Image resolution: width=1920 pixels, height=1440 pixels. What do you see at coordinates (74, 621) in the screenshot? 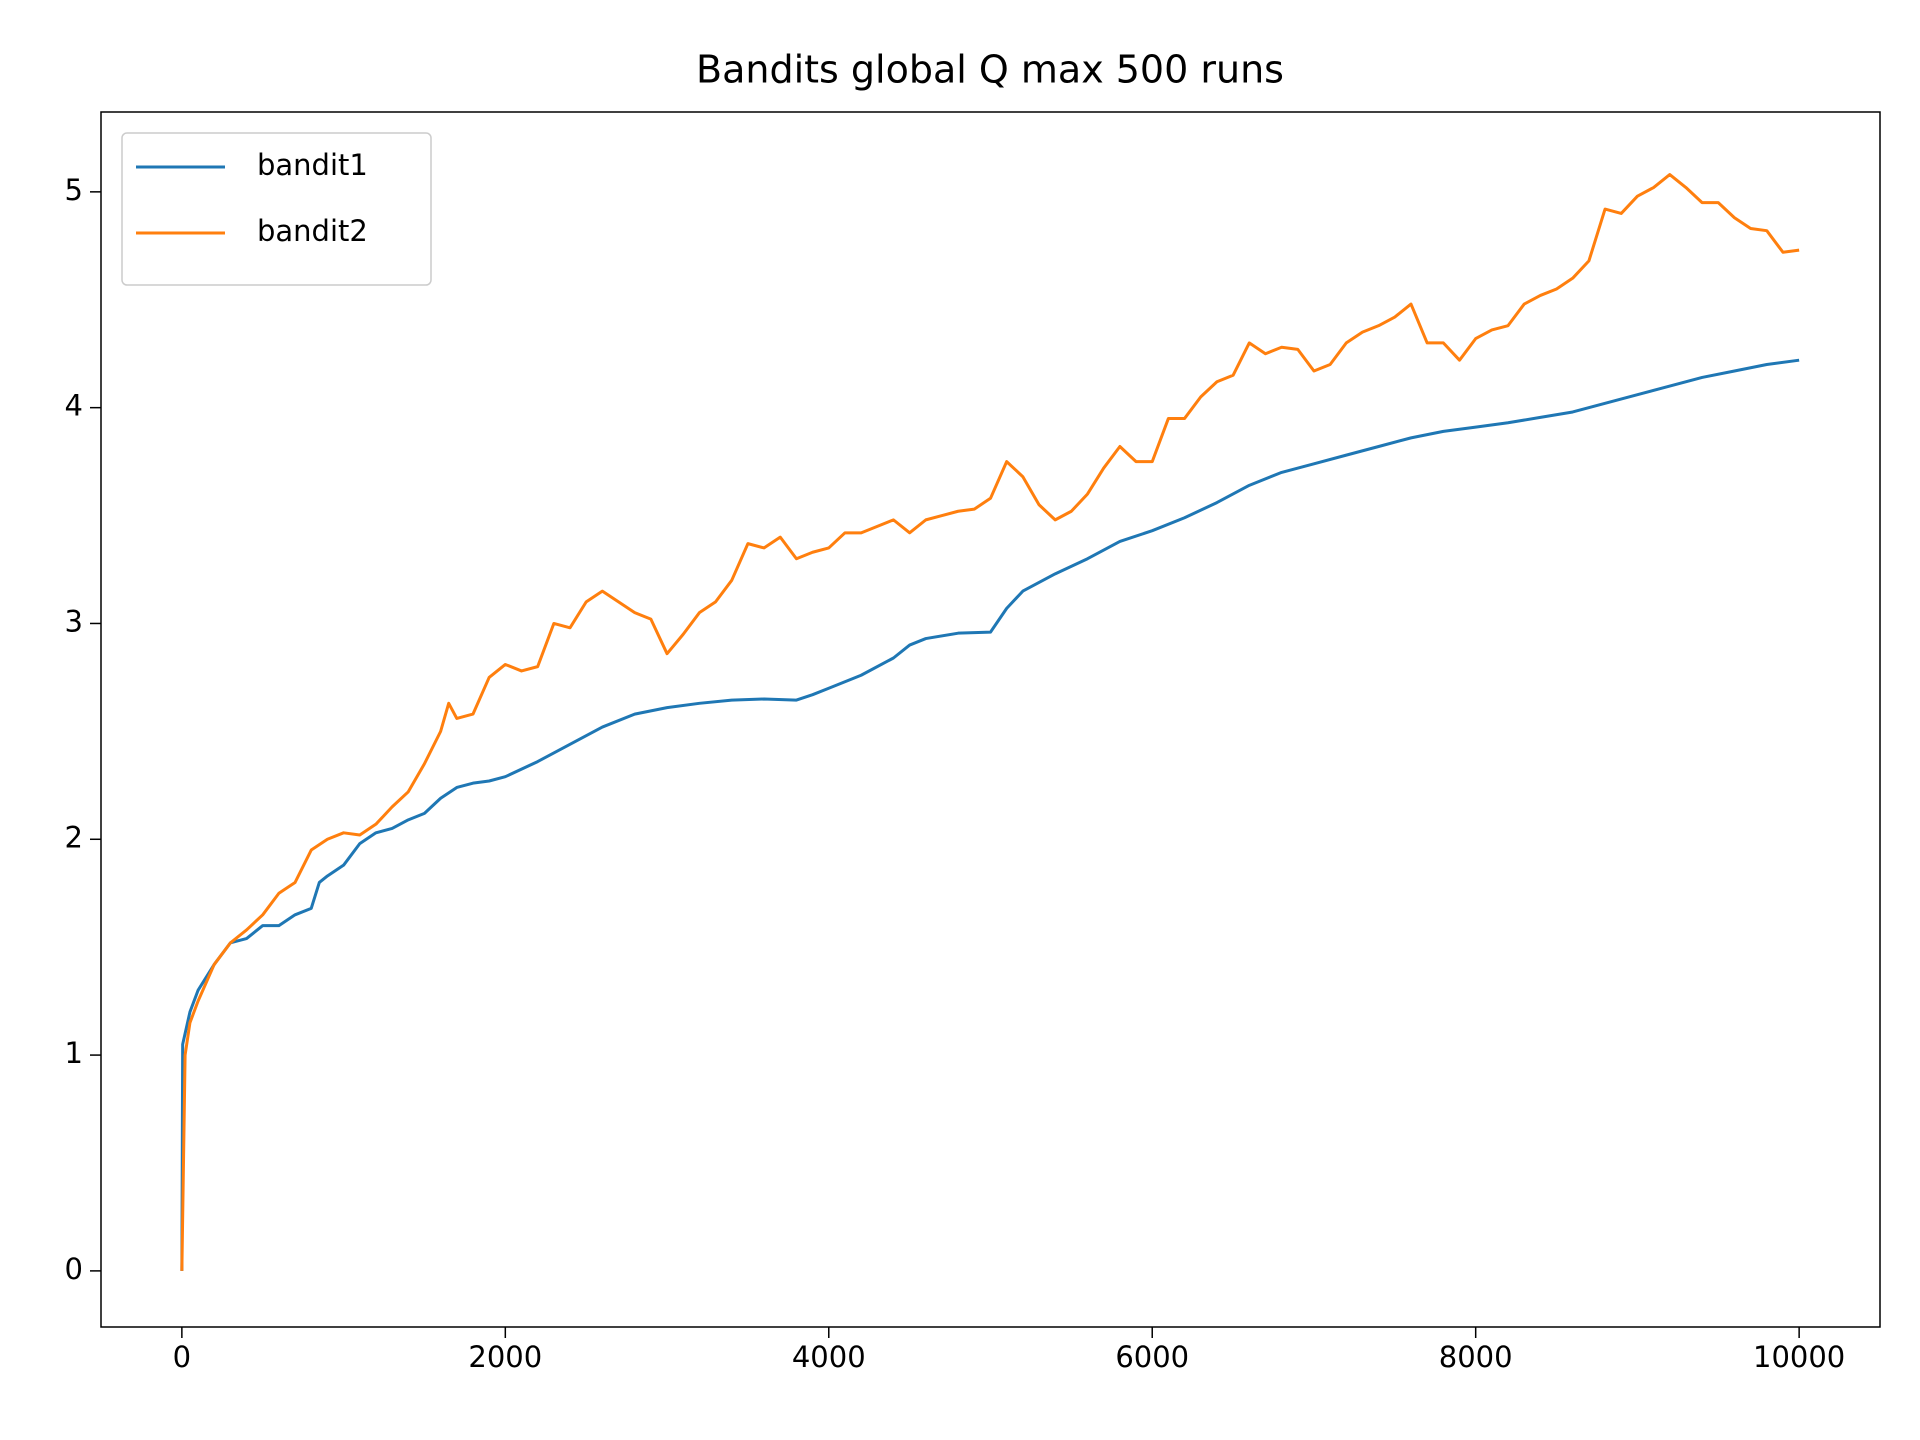
I see `y-tick-label: 3` at bounding box center [74, 621].